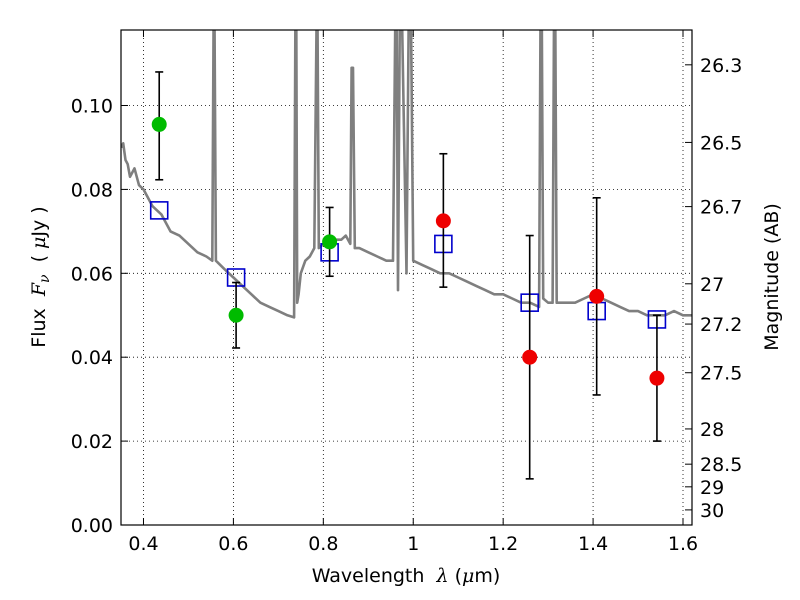 This screenshot has width=800, height=600. What do you see at coordinates (721, 465) in the screenshot?
I see `y2-tick-label: 28.5` at bounding box center [721, 465].